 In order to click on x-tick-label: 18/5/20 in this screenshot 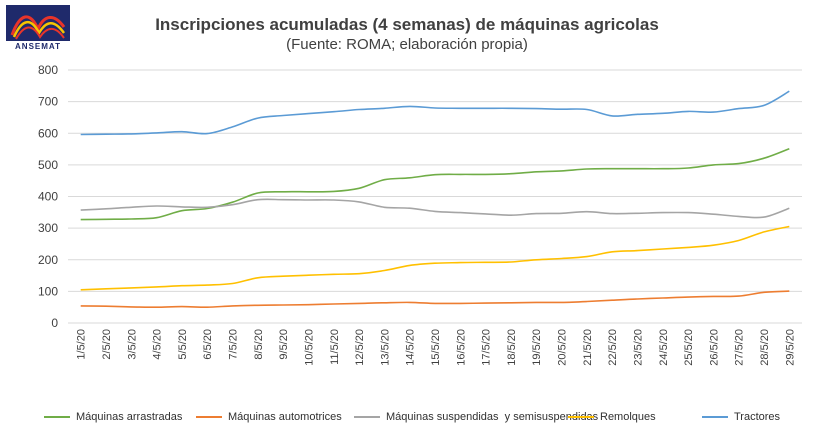, I will do `click(512, 347)`.